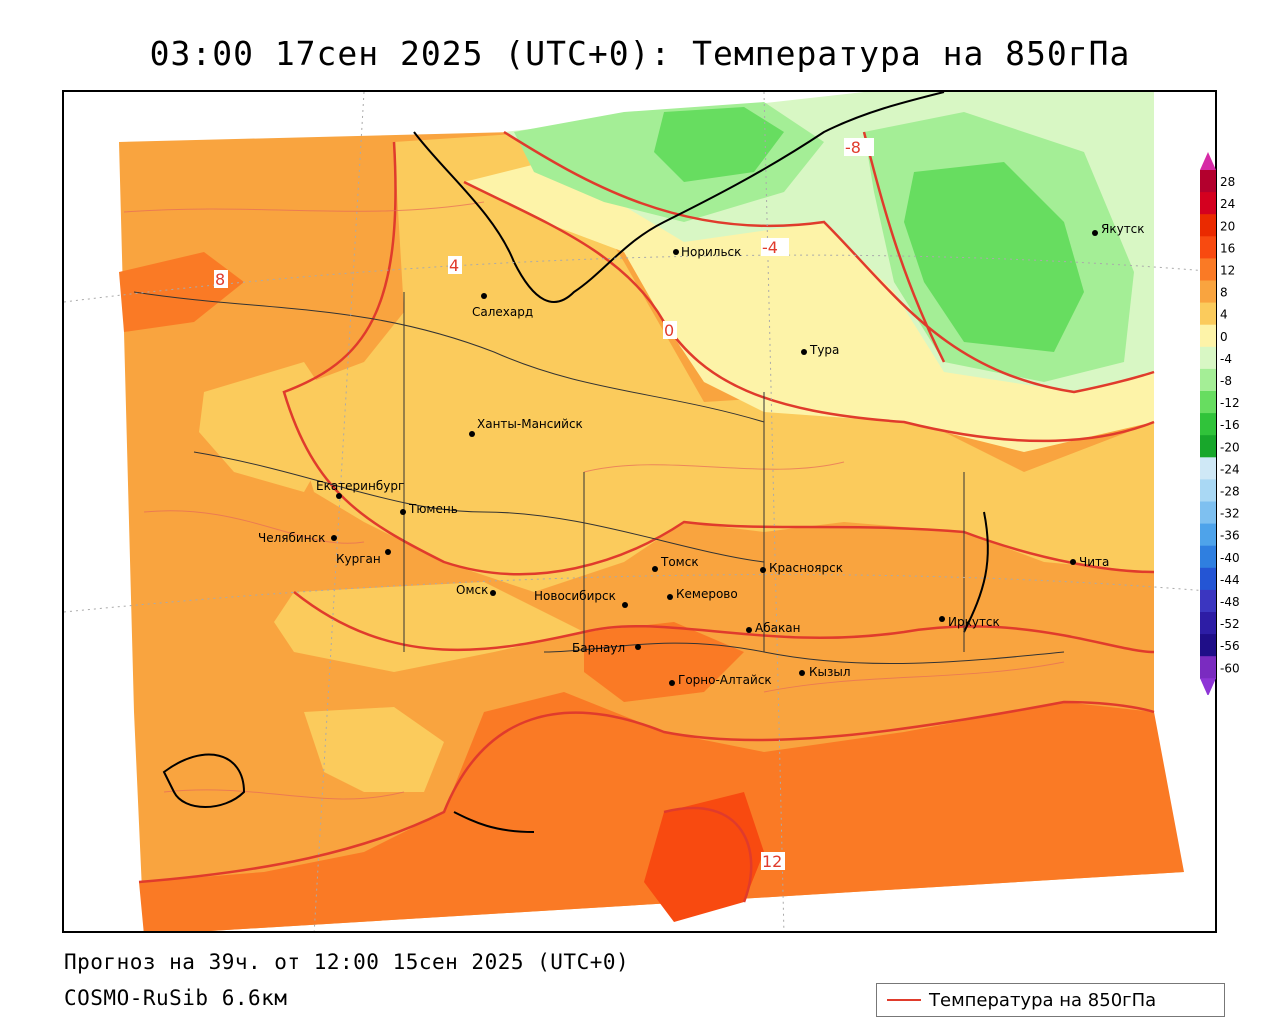 The height and width of the screenshot is (1024, 1280). I want to click on colorbar-tick-label: -48, so click(1230, 602).